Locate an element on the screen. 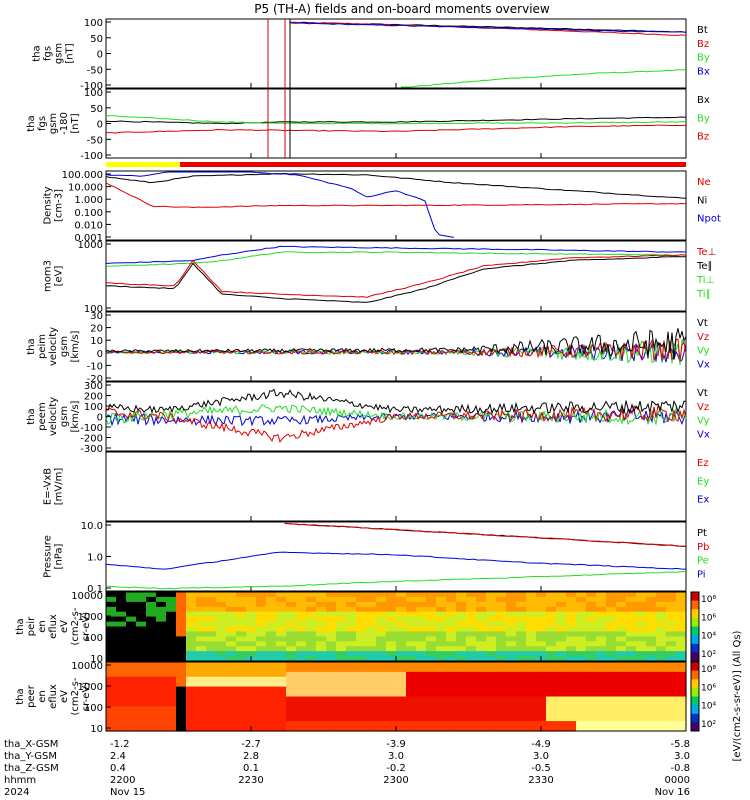 This screenshot has width=750, height=800. y-tick-label: -10 is located at coordinates (95, 366).